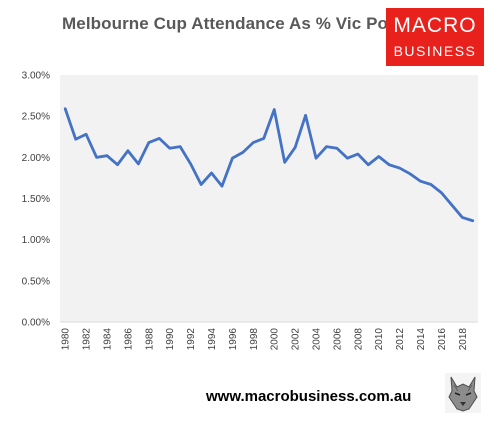 This screenshot has width=500, height=425. I want to click on chart-title: Melbourne Cup Attendance As % Vic Pop, so click(230, 23).